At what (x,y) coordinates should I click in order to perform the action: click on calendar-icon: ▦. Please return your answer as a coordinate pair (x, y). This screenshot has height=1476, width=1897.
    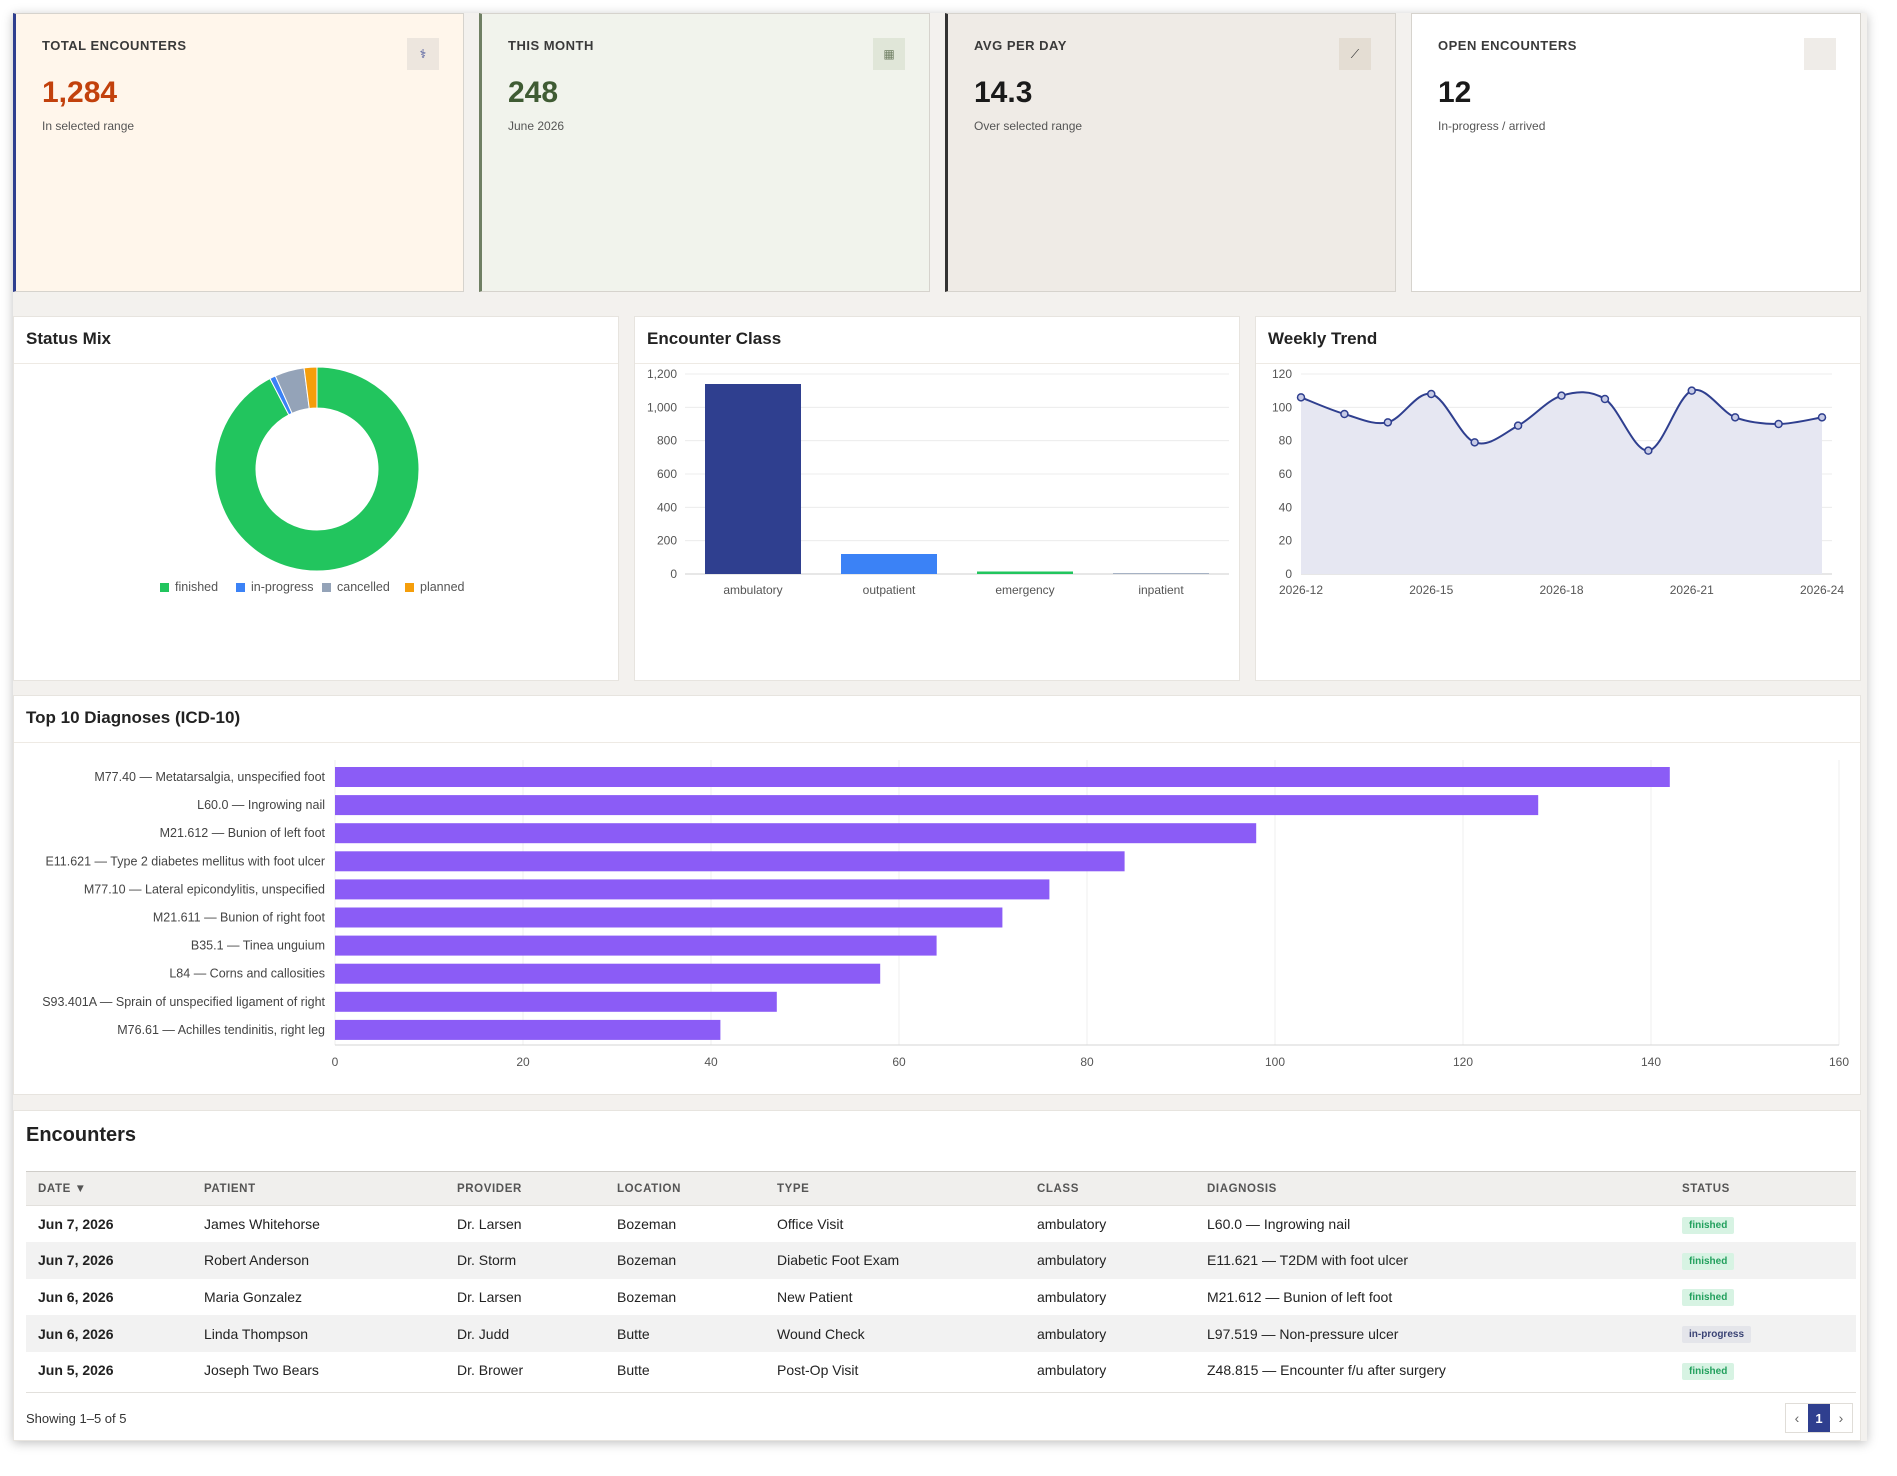
    Looking at the image, I should click on (889, 54).